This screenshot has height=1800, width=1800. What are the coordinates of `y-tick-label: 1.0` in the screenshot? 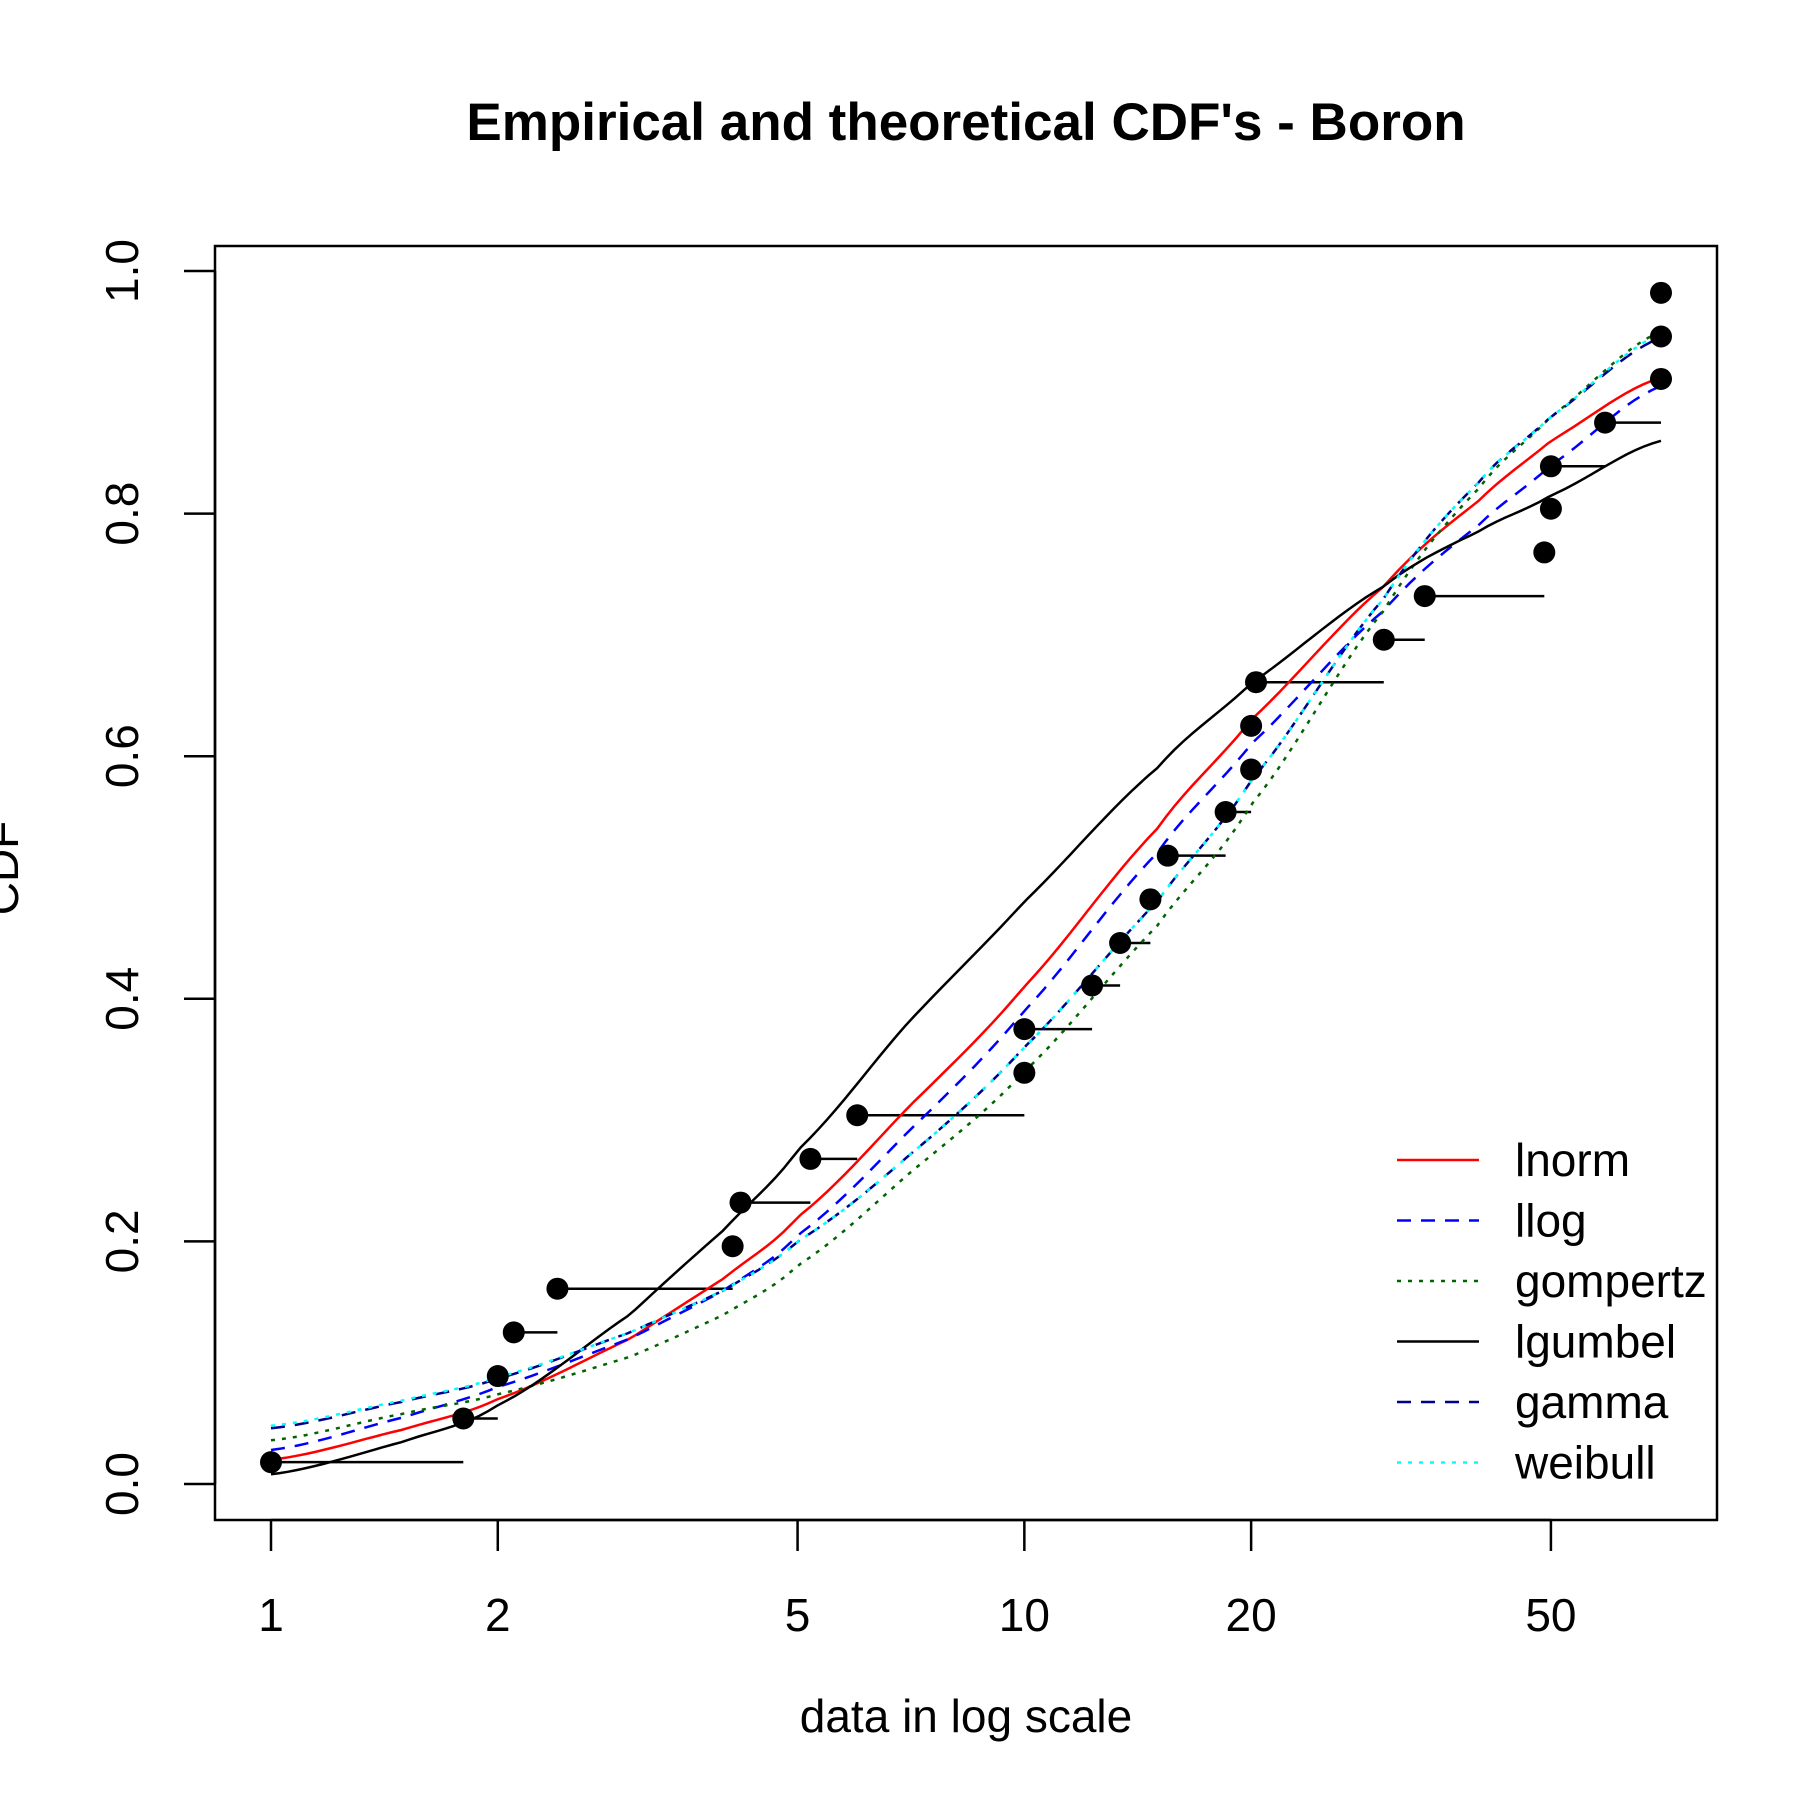 It's located at (122, 271).